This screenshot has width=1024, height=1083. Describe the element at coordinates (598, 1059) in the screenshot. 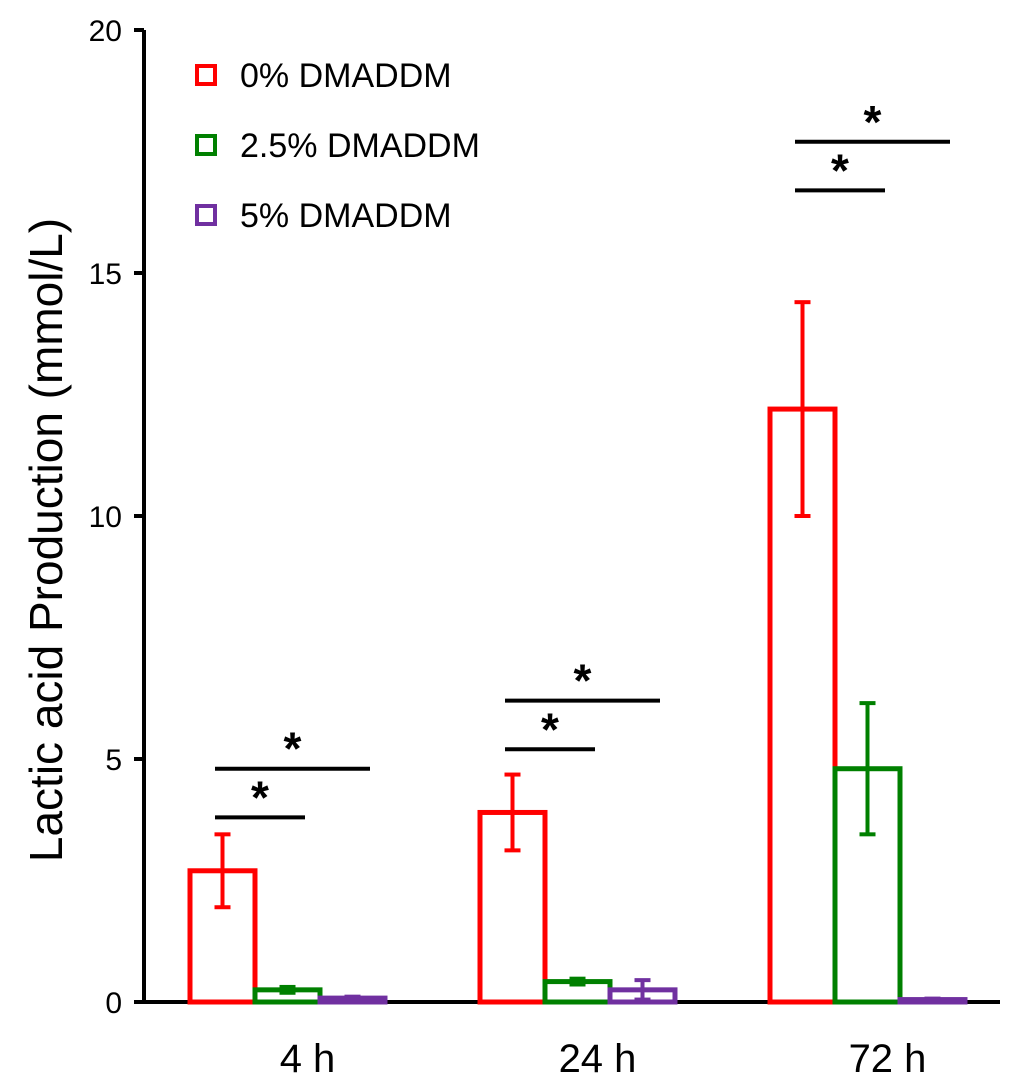

I see `category-label-24 h: 24 h` at that location.